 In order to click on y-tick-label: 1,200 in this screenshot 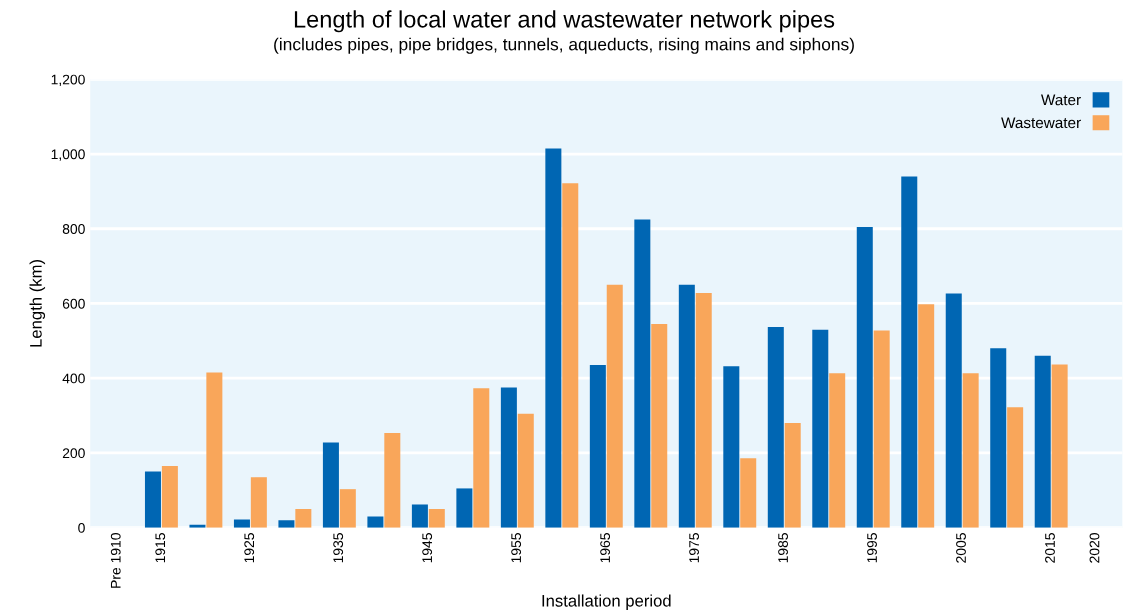, I will do `click(68, 80)`.